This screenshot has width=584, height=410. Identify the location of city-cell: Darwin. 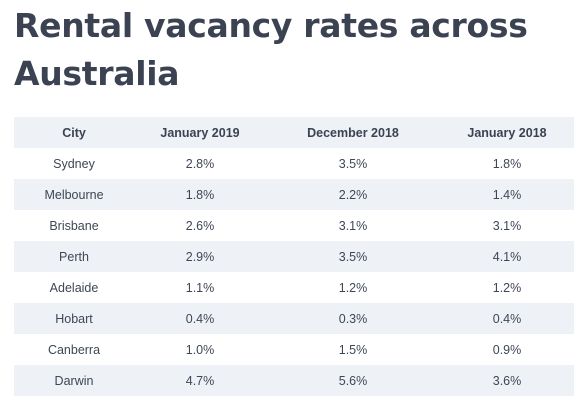
(74, 380).